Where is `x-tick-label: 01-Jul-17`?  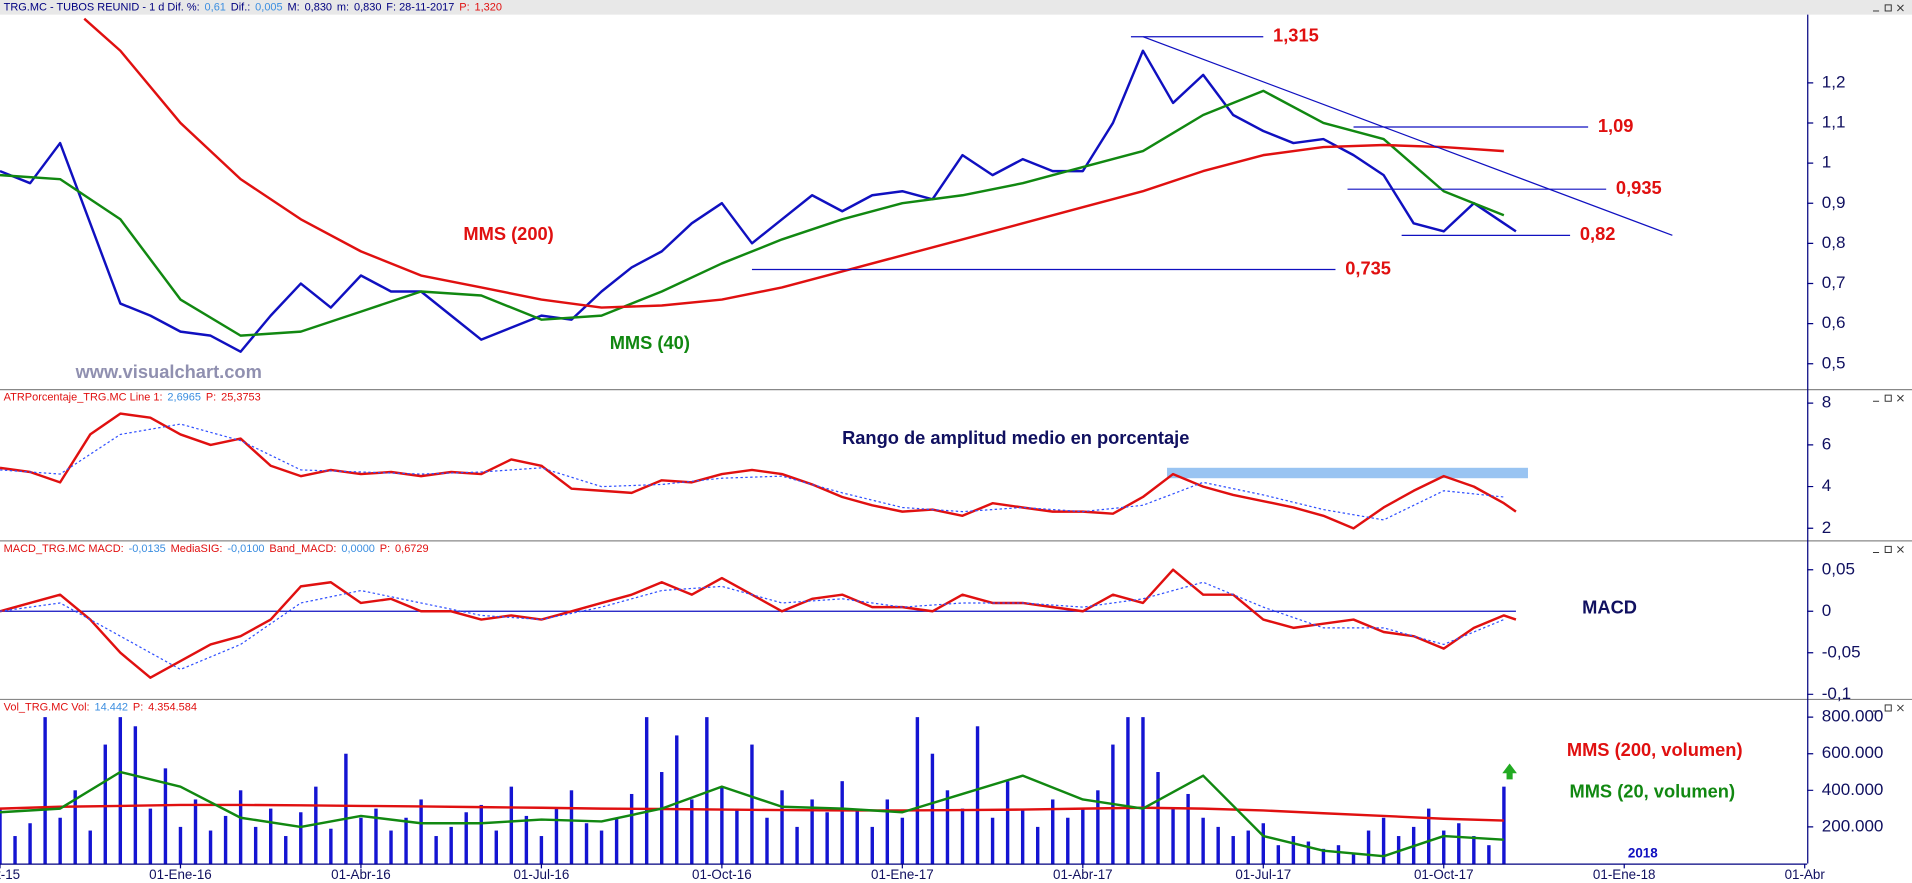
x-tick-label: 01-Jul-17 is located at coordinates (1263, 874).